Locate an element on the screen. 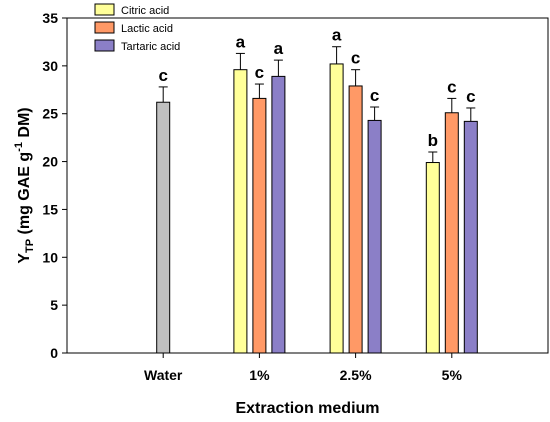  y-tick-label: 5 is located at coordinates (54, 305).